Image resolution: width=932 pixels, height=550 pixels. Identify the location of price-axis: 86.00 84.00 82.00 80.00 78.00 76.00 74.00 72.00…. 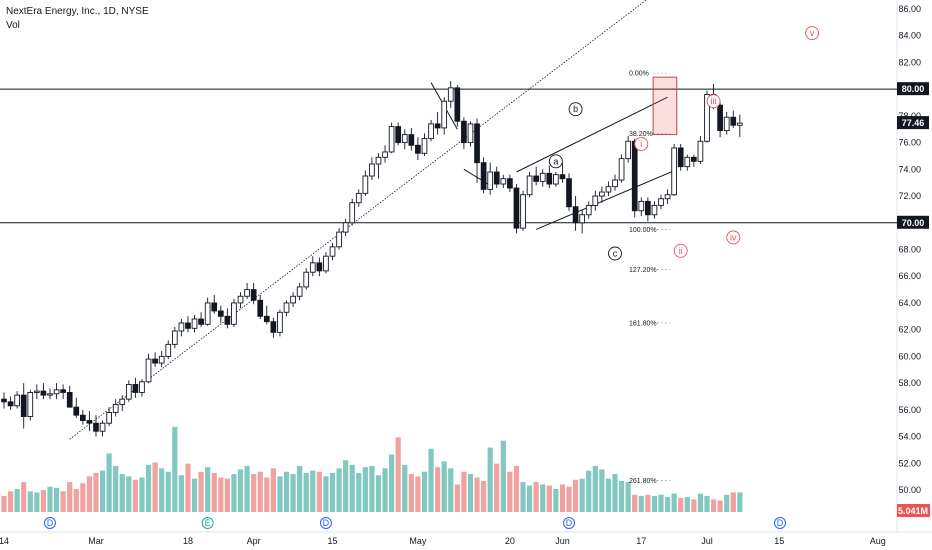
(913, 260).